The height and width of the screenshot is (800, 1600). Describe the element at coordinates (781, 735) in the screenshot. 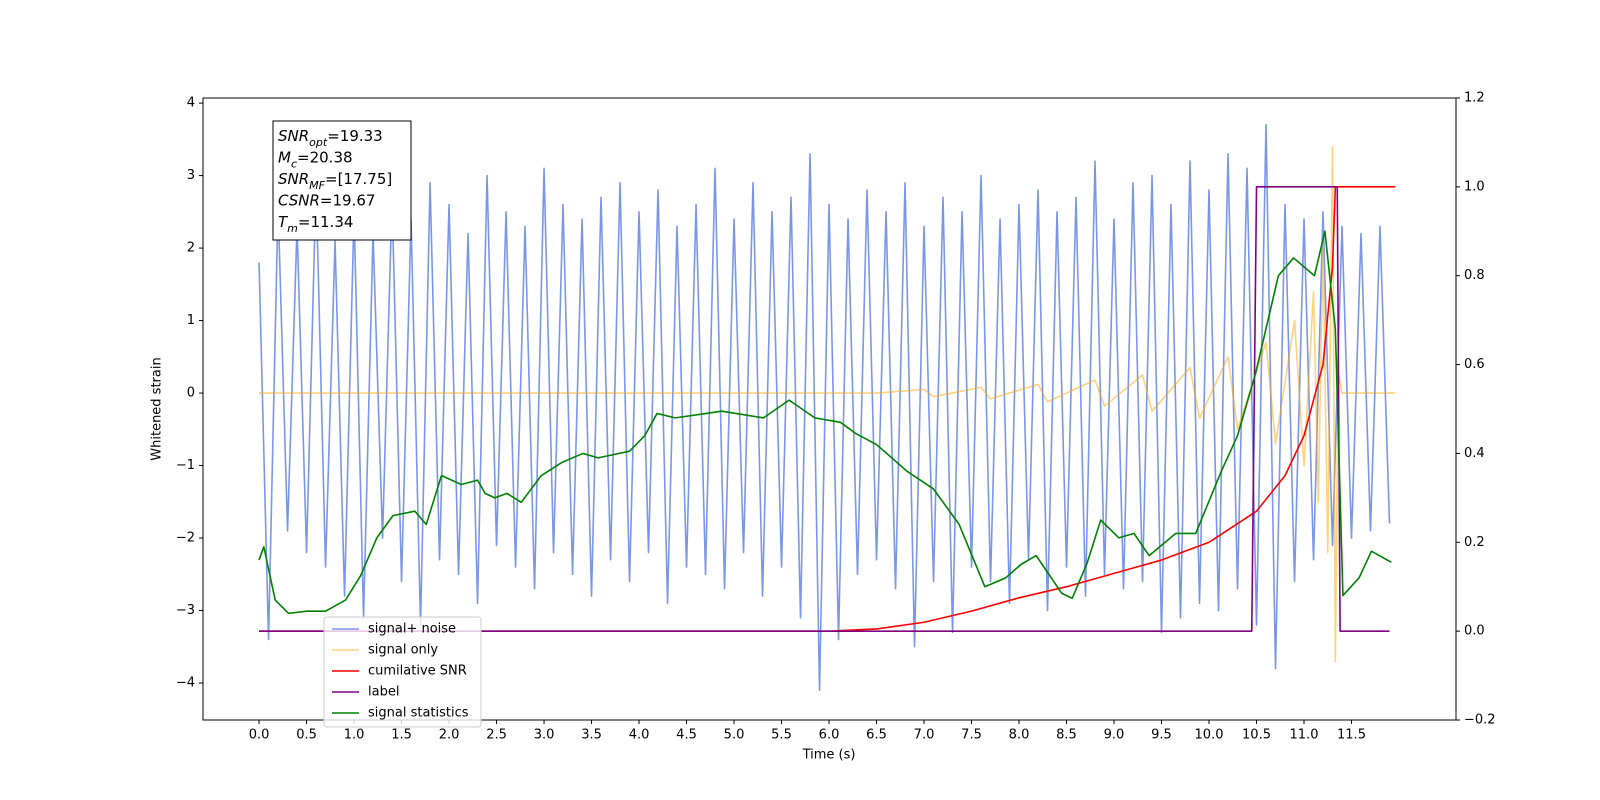

I see `x-tick-label: 5.5` at that location.